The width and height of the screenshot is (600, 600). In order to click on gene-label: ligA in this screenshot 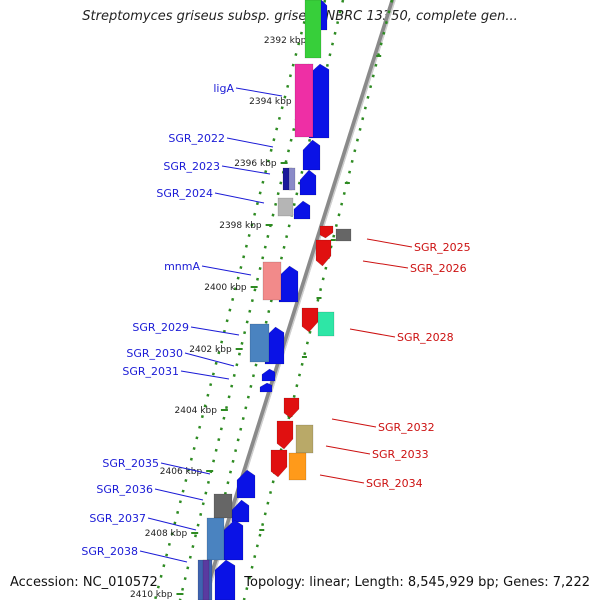, I will do `click(223, 88)`.